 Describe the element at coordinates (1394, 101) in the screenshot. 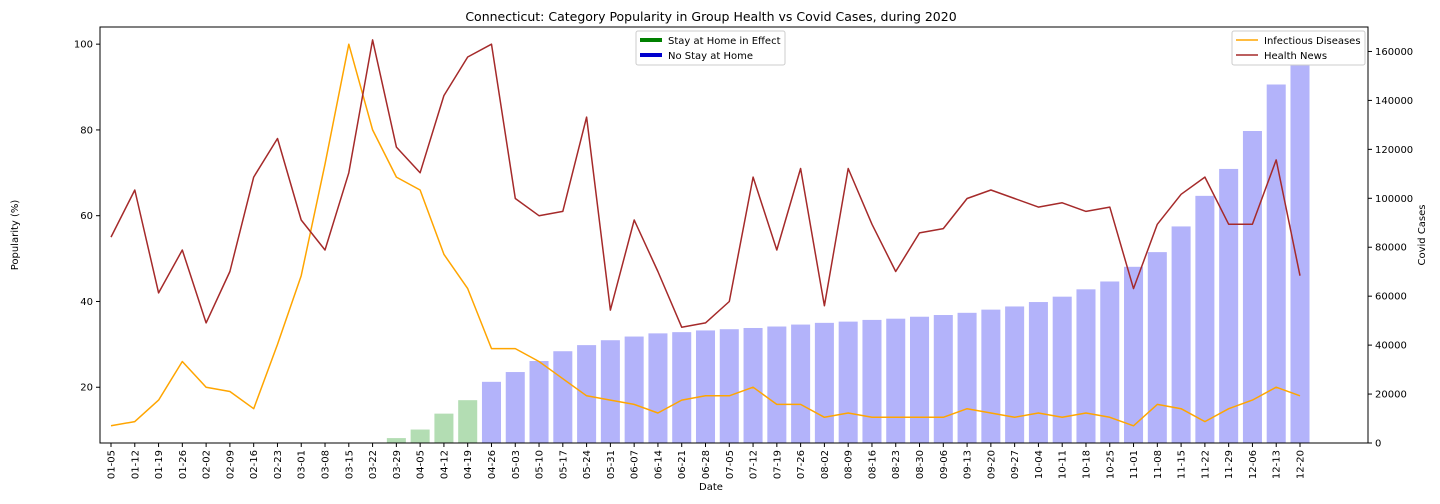

I see `y-tick-label-right: 140000` at that location.